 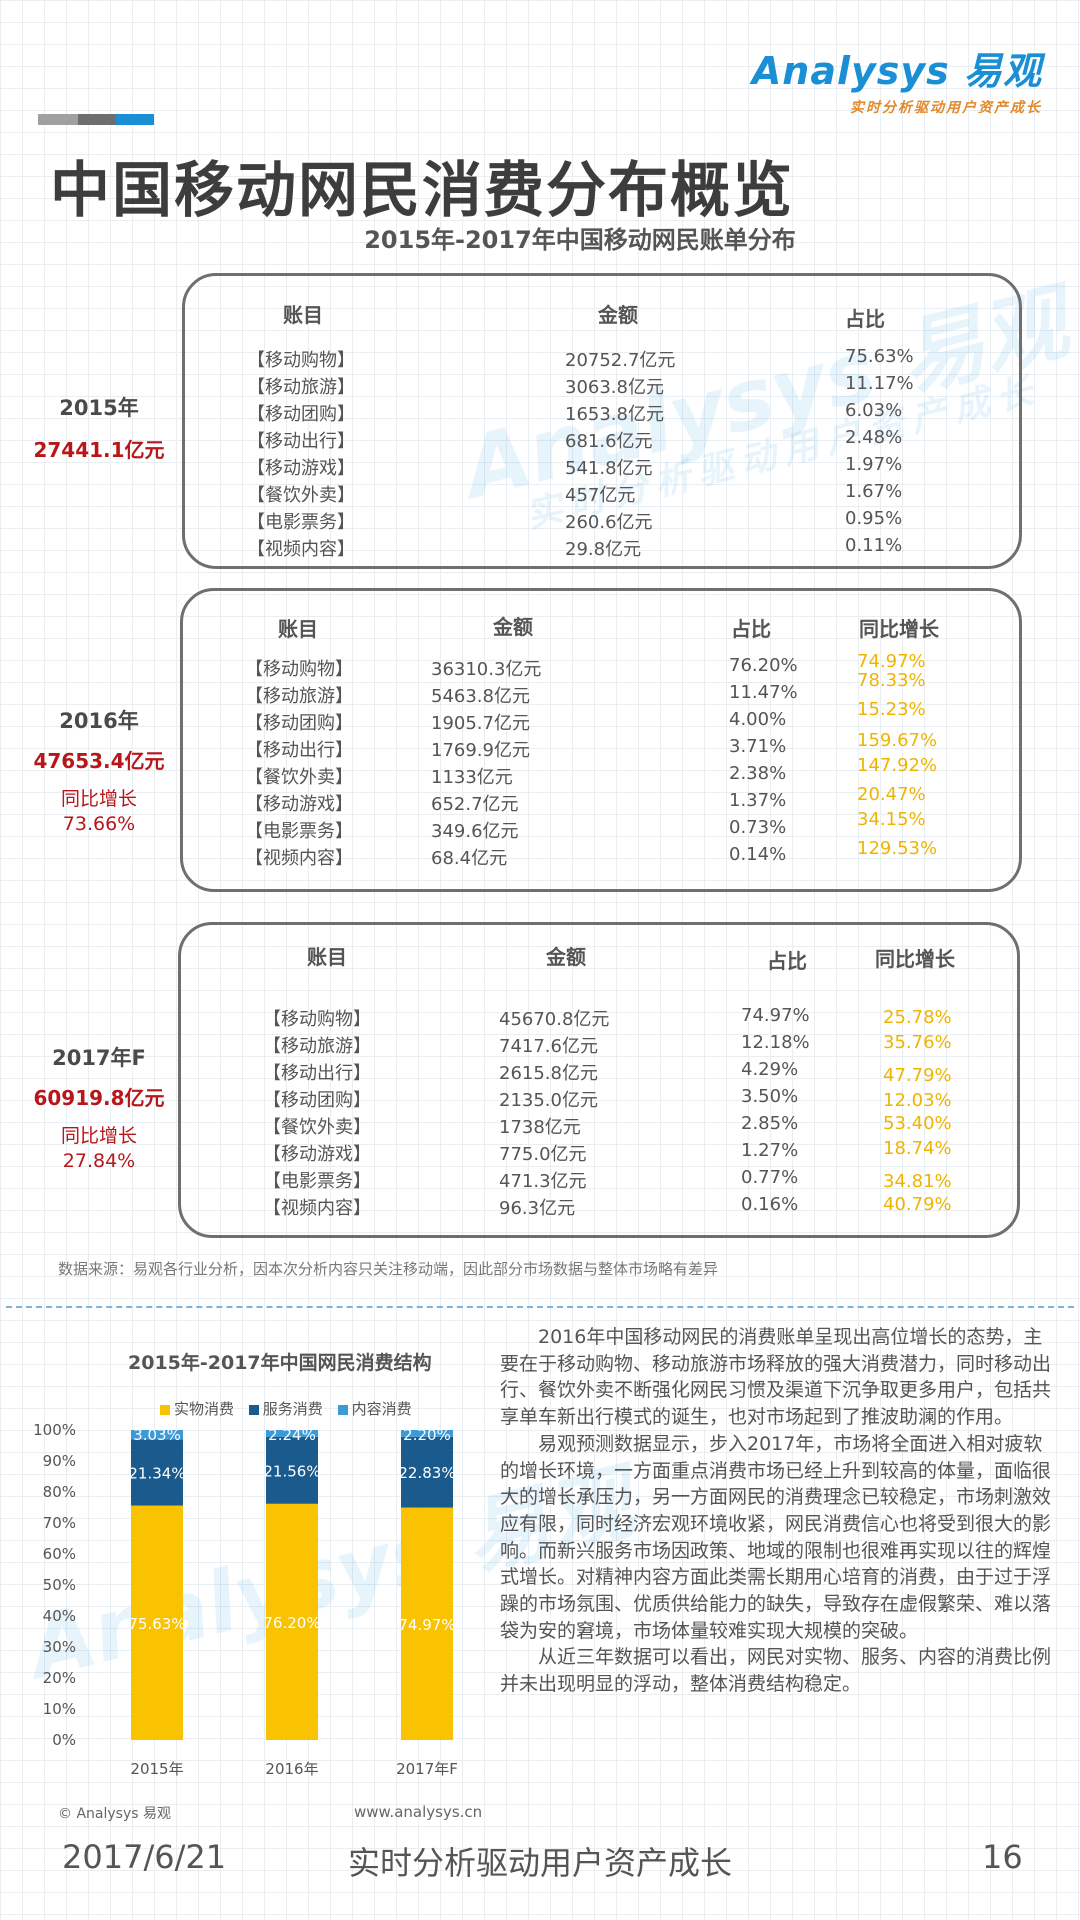 I want to click on brand-logo: Analysys 易观 实时分析驱动用户资产成长, so click(x=897, y=78).